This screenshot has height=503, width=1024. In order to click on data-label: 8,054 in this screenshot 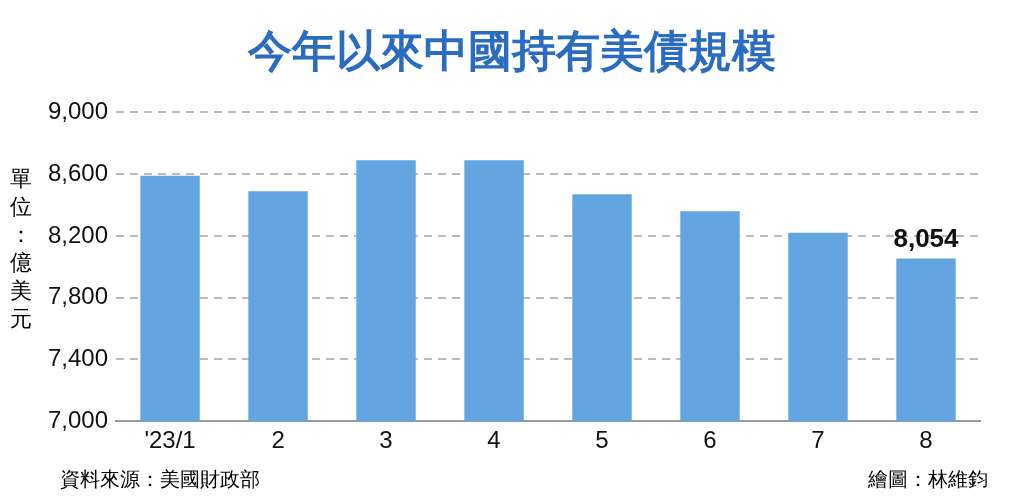, I will do `click(926, 237)`.